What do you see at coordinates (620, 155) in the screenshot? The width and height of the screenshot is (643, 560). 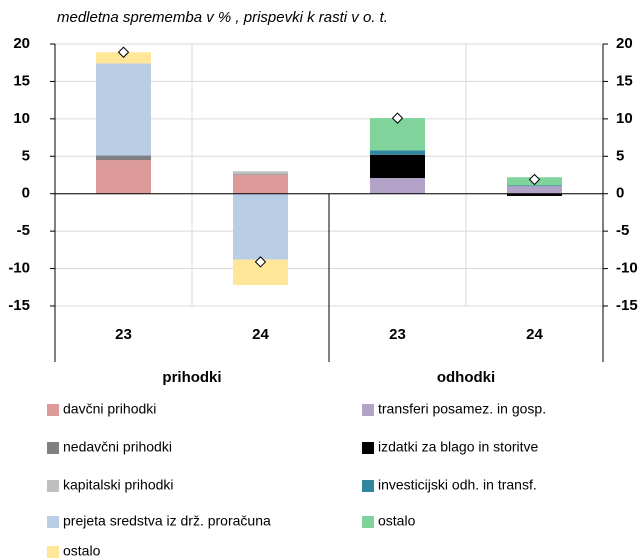 I see `y2-tick-label: 5` at bounding box center [620, 155].